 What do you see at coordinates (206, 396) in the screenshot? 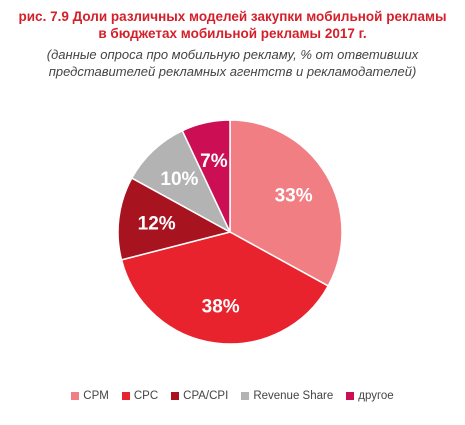
I see `legend-label: CPA/CPI` at bounding box center [206, 396].